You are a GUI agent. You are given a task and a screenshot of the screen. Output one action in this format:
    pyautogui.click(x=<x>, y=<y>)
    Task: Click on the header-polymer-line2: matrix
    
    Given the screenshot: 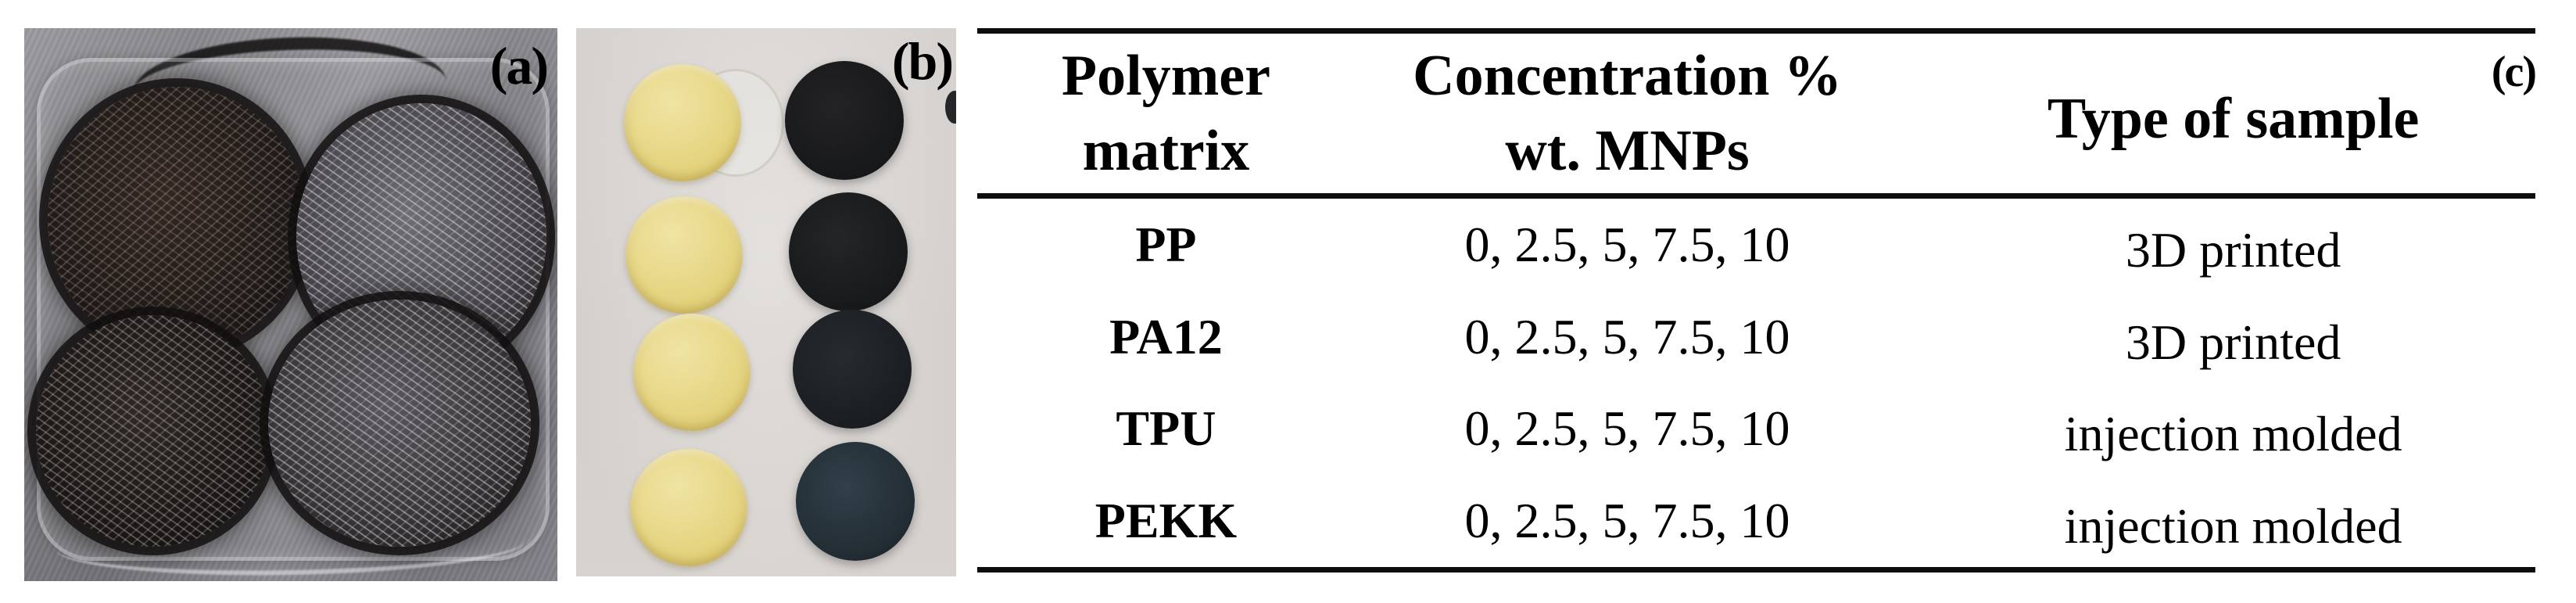 What is the action you would take?
    pyautogui.click(x=1166, y=151)
    